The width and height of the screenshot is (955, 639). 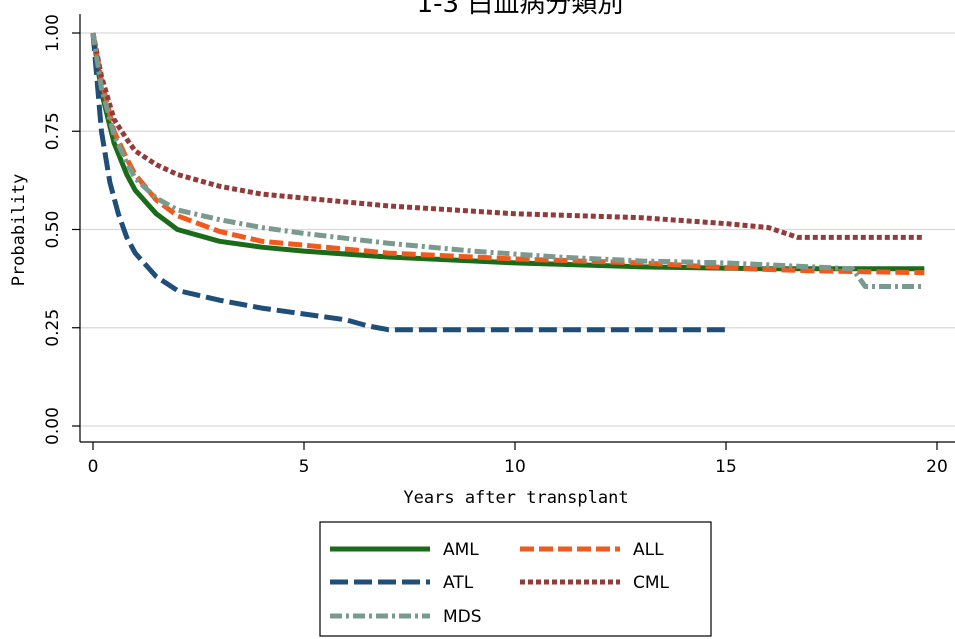 I want to click on legend-label-mds: MDS, so click(x=462, y=617).